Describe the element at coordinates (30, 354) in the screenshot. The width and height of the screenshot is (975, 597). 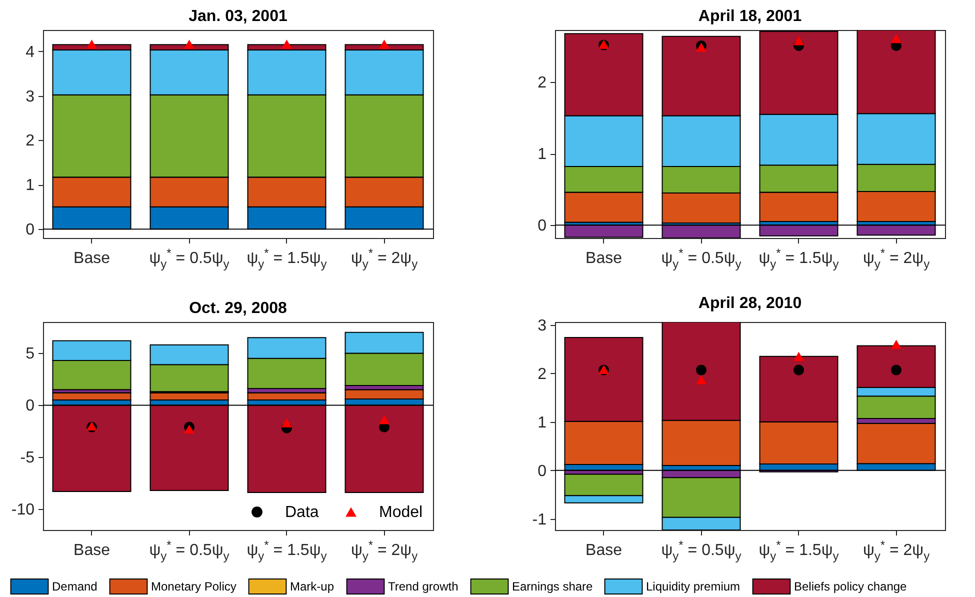
I see `y-tick-label: 5` at that location.